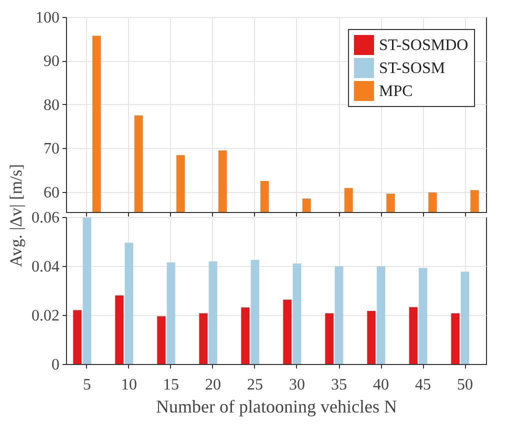 The image size is (509, 429). I want to click on y-tick-label: 80, so click(52, 105).